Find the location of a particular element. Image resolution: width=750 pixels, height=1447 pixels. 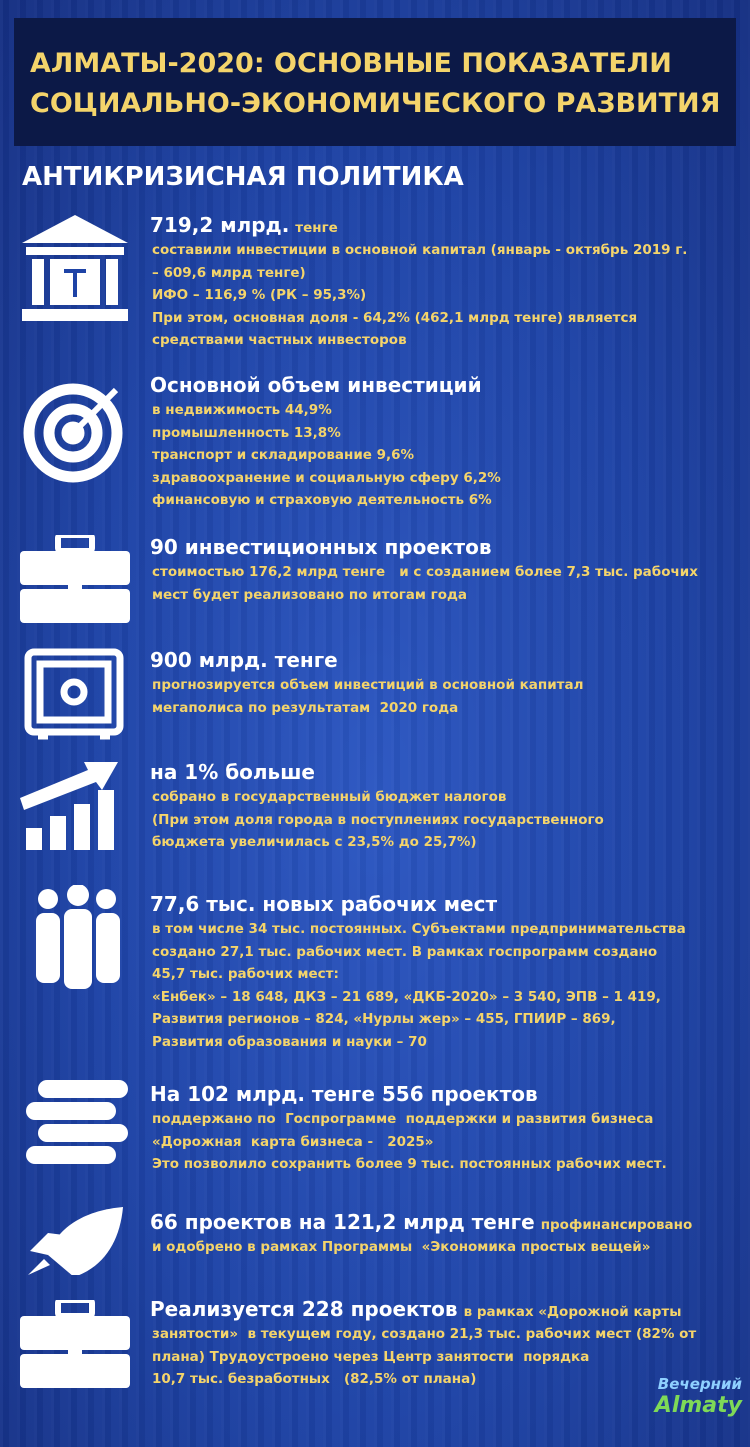

heading-text: Основной объем инвестиций is located at coordinates (316, 385).